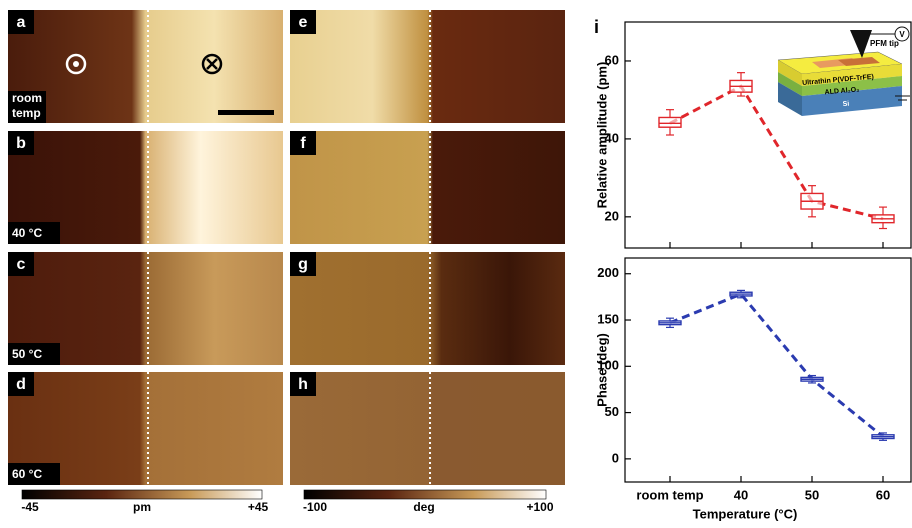  I want to click on x-tick-label: room temp, so click(669, 494).